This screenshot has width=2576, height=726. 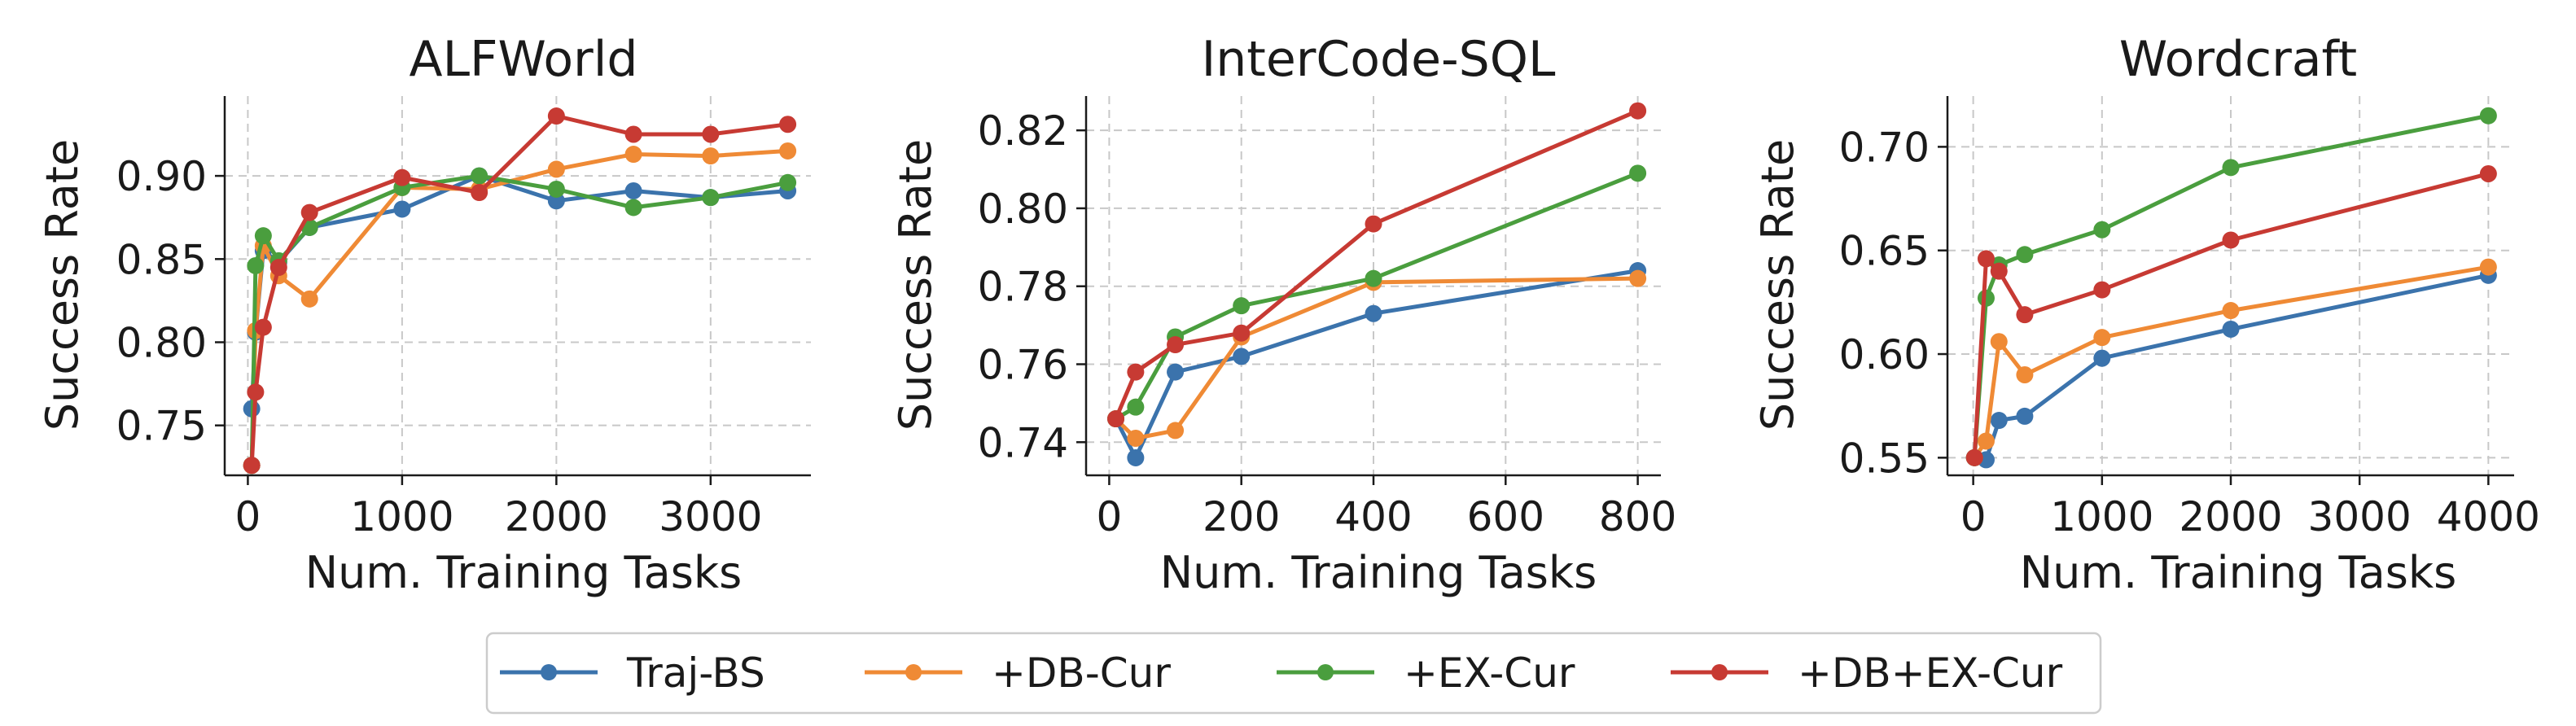 I want to click on legend-entry-db-ex-cur: +DB+EX-Cur, so click(x=1867, y=673).